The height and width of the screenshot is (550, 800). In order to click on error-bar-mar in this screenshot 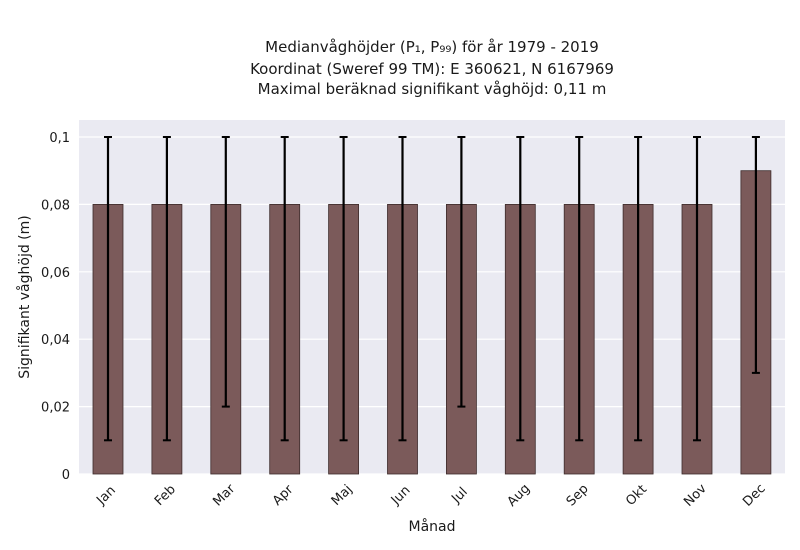, I will do `click(225, 272)`.